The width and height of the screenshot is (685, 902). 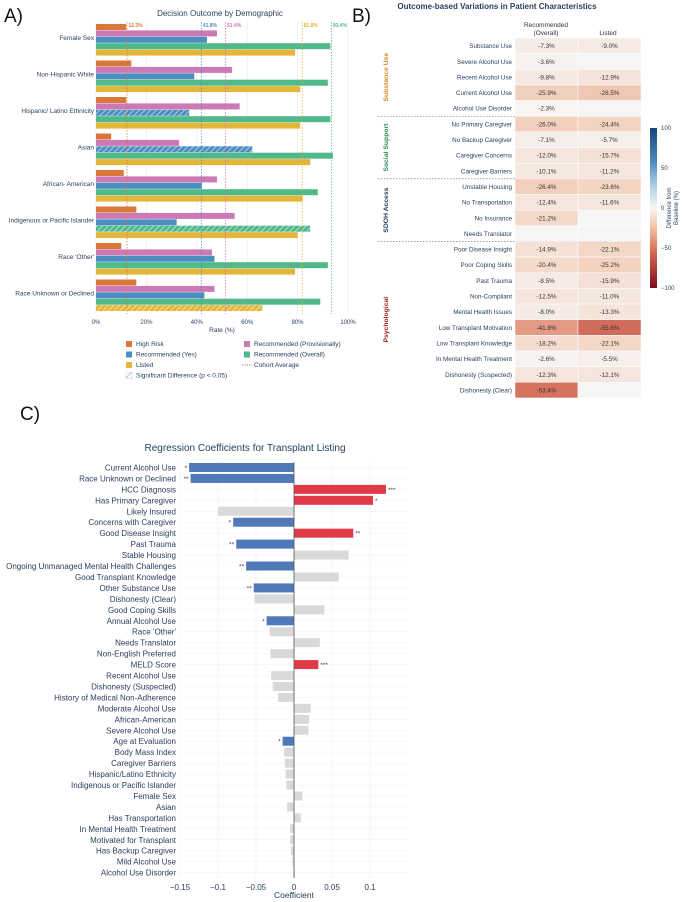 What do you see at coordinates (294, 887) in the screenshot?
I see `x-tick-label: 0` at bounding box center [294, 887].